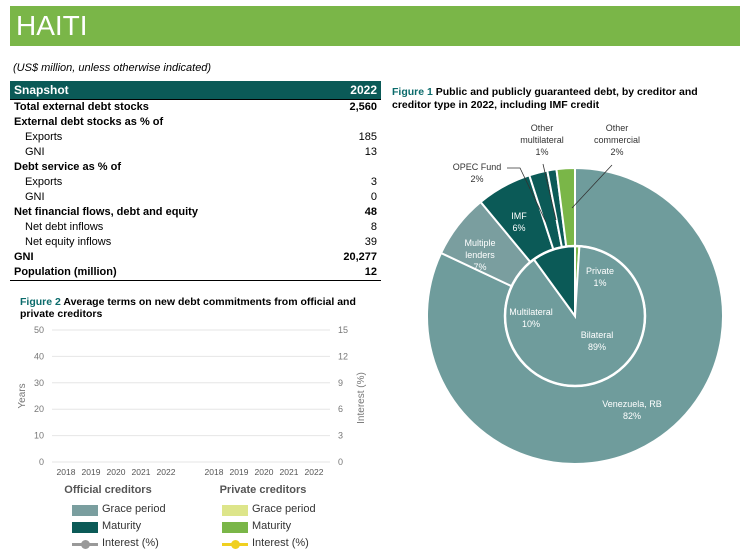 This screenshot has width=740, height=553. Describe the element at coordinates (597, 335) in the screenshot. I see `pie-label-line: Bilateral` at that location.